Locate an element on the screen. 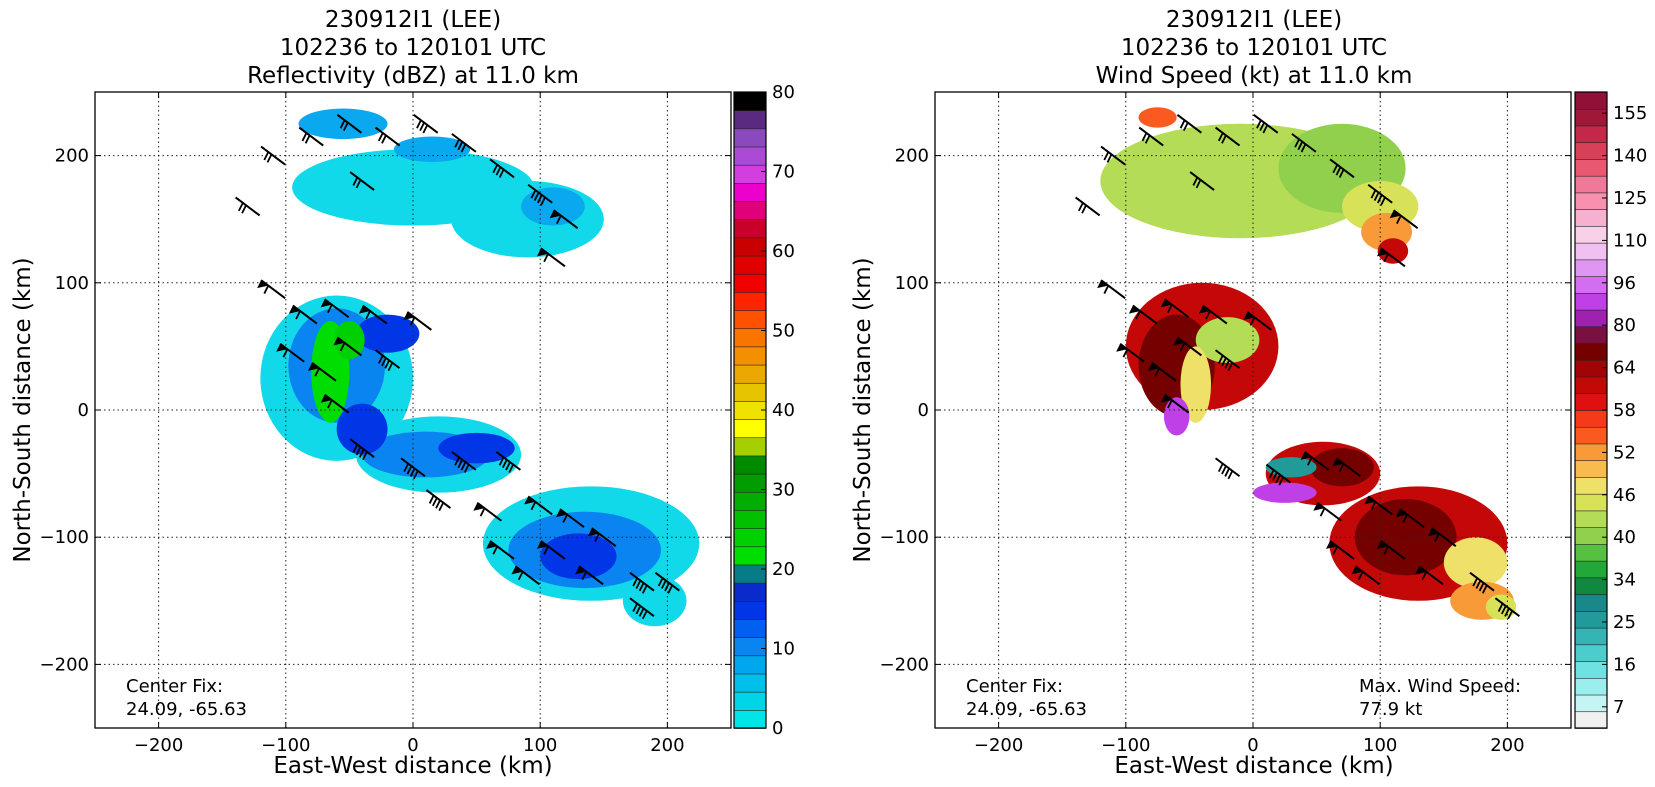  colorbar-tick-label: 0 is located at coordinates (777, 728).